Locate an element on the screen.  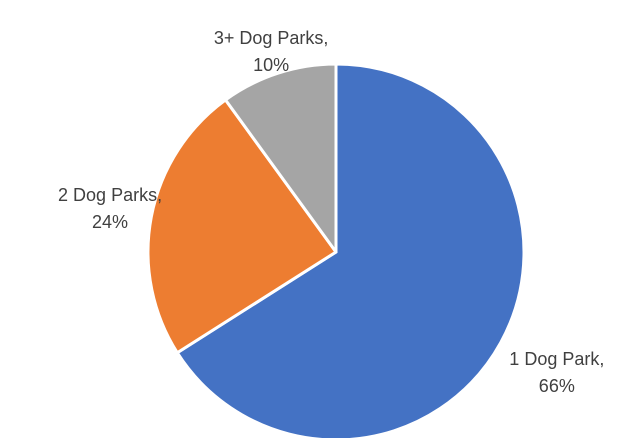
data-label-category: 2 Dog Parks, is located at coordinates (110, 194).